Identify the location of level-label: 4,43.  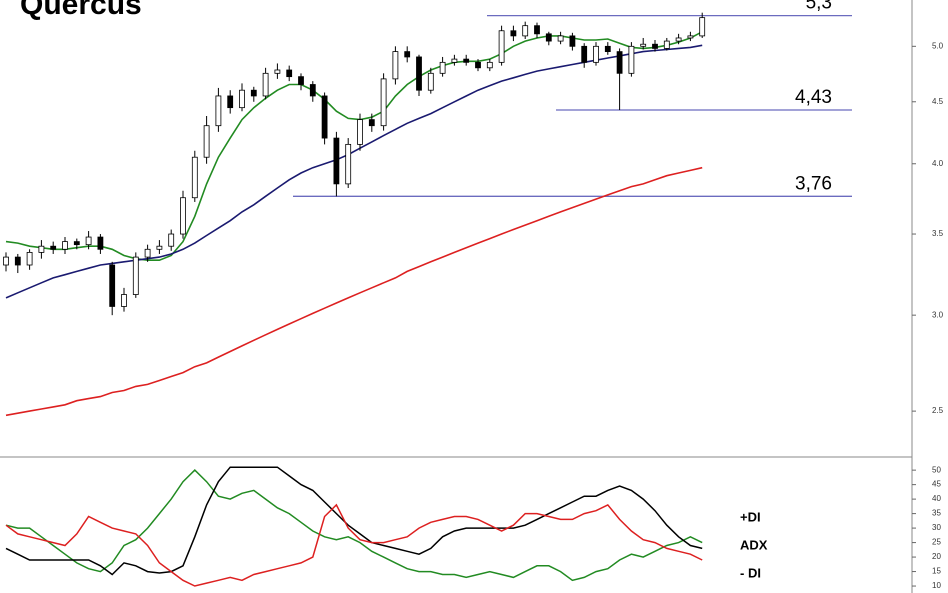
(813, 97).